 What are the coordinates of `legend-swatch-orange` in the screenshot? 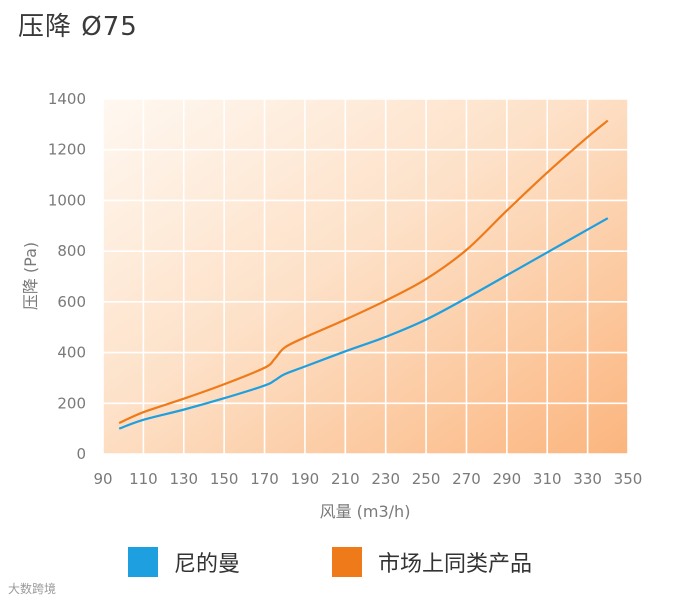 It's located at (347, 562).